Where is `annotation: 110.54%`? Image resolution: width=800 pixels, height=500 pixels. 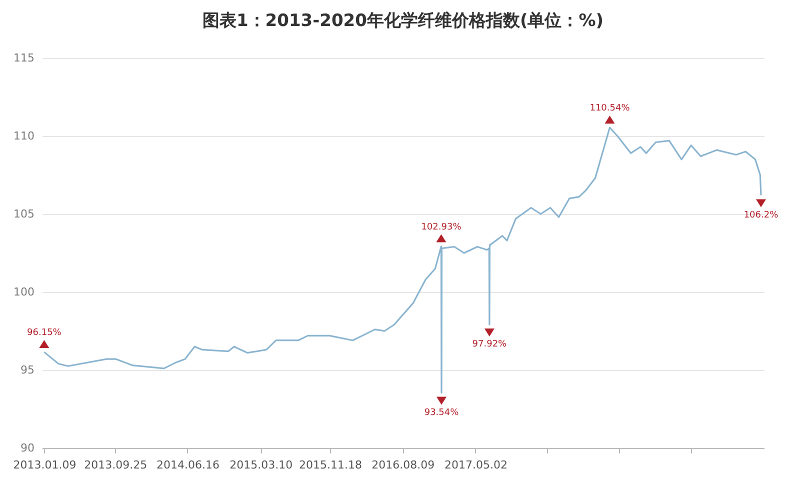 annotation: 110.54% is located at coordinates (610, 109).